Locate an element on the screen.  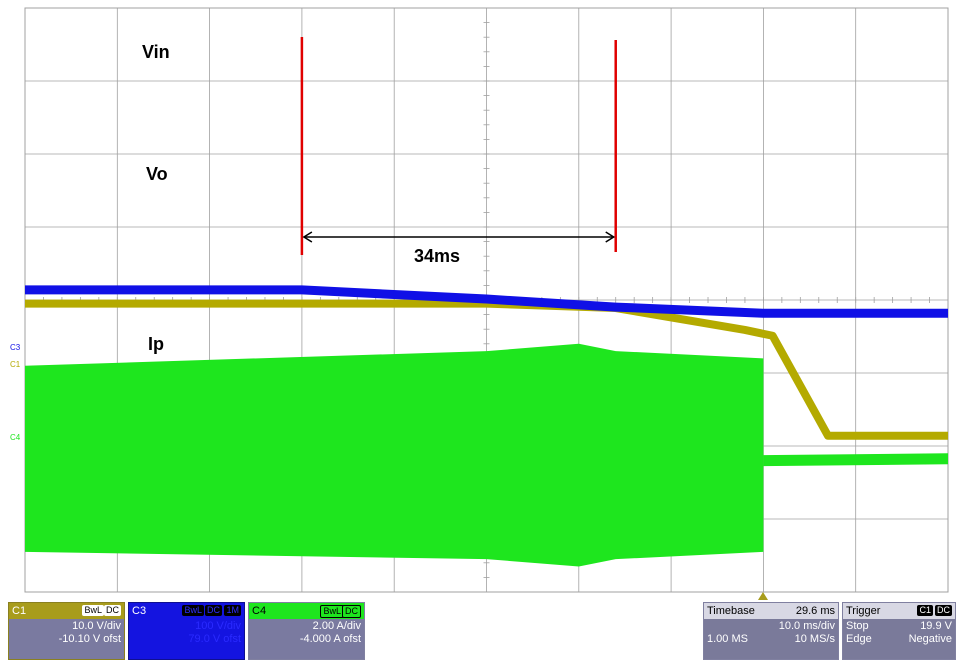
c3-bw-badge: BwL is located at coordinates (193, 610).